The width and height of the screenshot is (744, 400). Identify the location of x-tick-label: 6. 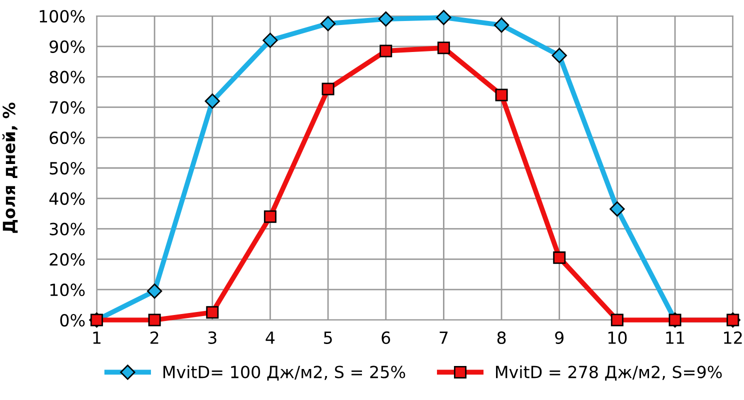
(386, 337).